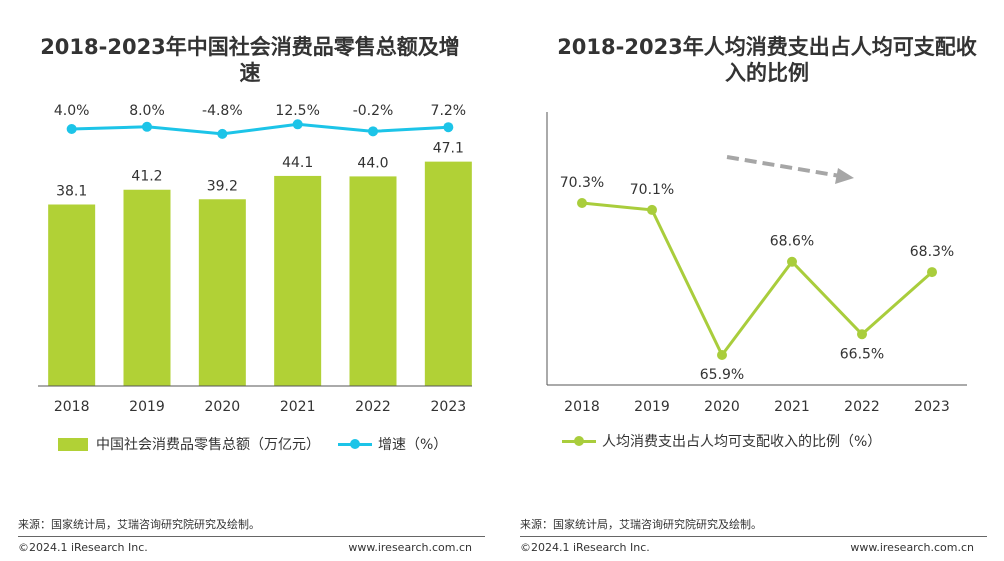 The width and height of the screenshot is (1004, 561). I want to click on ratio-point-2019, so click(652, 209).